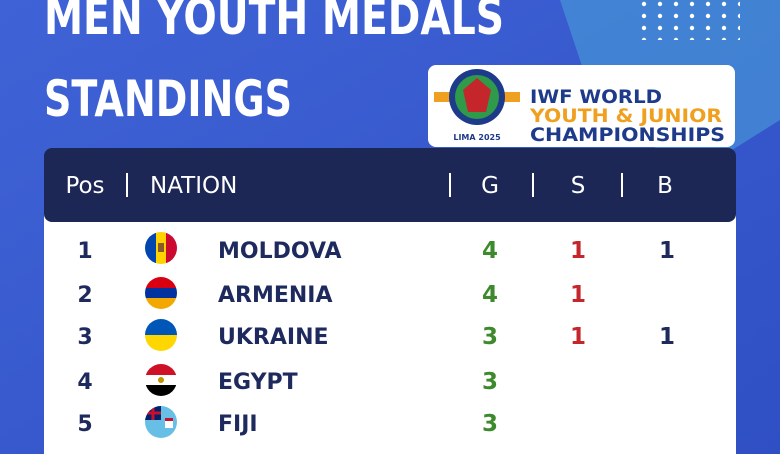 The width and height of the screenshot is (780, 454). What do you see at coordinates (193, 186) in the screenshot?
I see `column-header: NATION` at bounding box center [193, 186].